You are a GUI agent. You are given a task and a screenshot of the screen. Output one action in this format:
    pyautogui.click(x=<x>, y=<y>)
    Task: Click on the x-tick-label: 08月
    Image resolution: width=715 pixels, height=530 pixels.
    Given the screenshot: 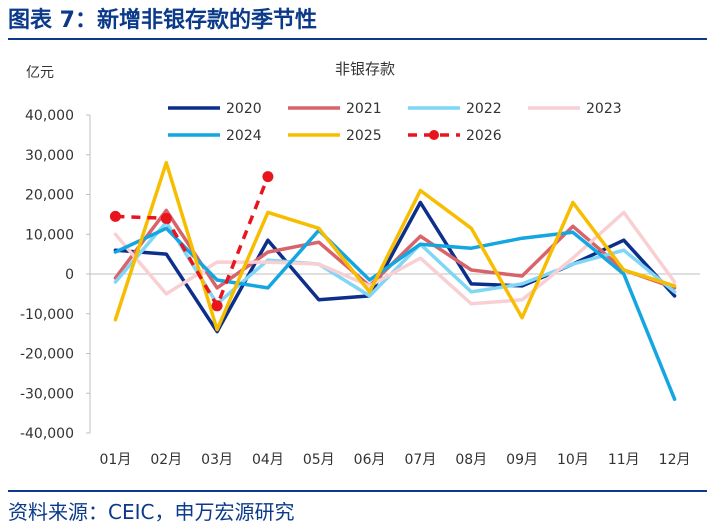 What is the action you would take?
    pyautogui.click(x=471, y=460)
    